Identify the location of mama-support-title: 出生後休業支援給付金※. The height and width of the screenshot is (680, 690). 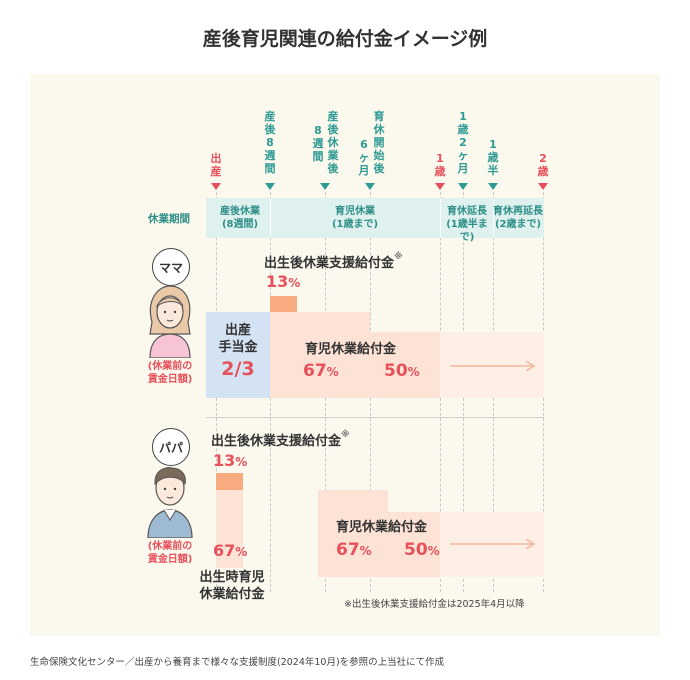
(333, 261).